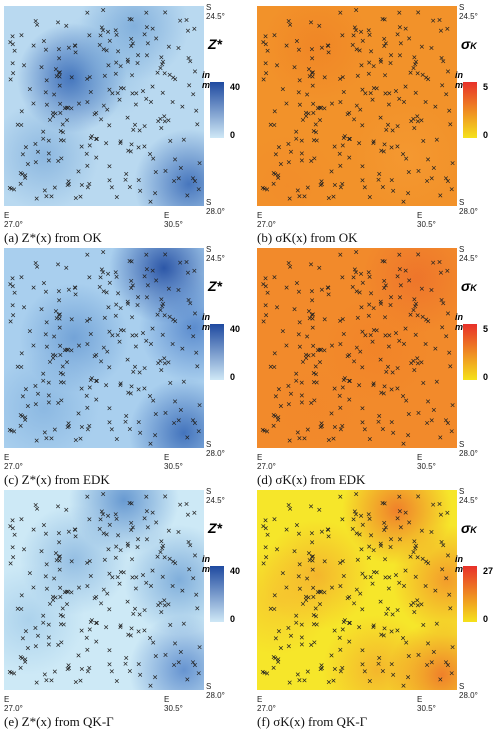 This screenshot has height=730, width=500. What do you see at coordinates (311, 479) in the screenshot?
I see `caption: (d) σK(x) from EDK` at bounding box center [311, 479].